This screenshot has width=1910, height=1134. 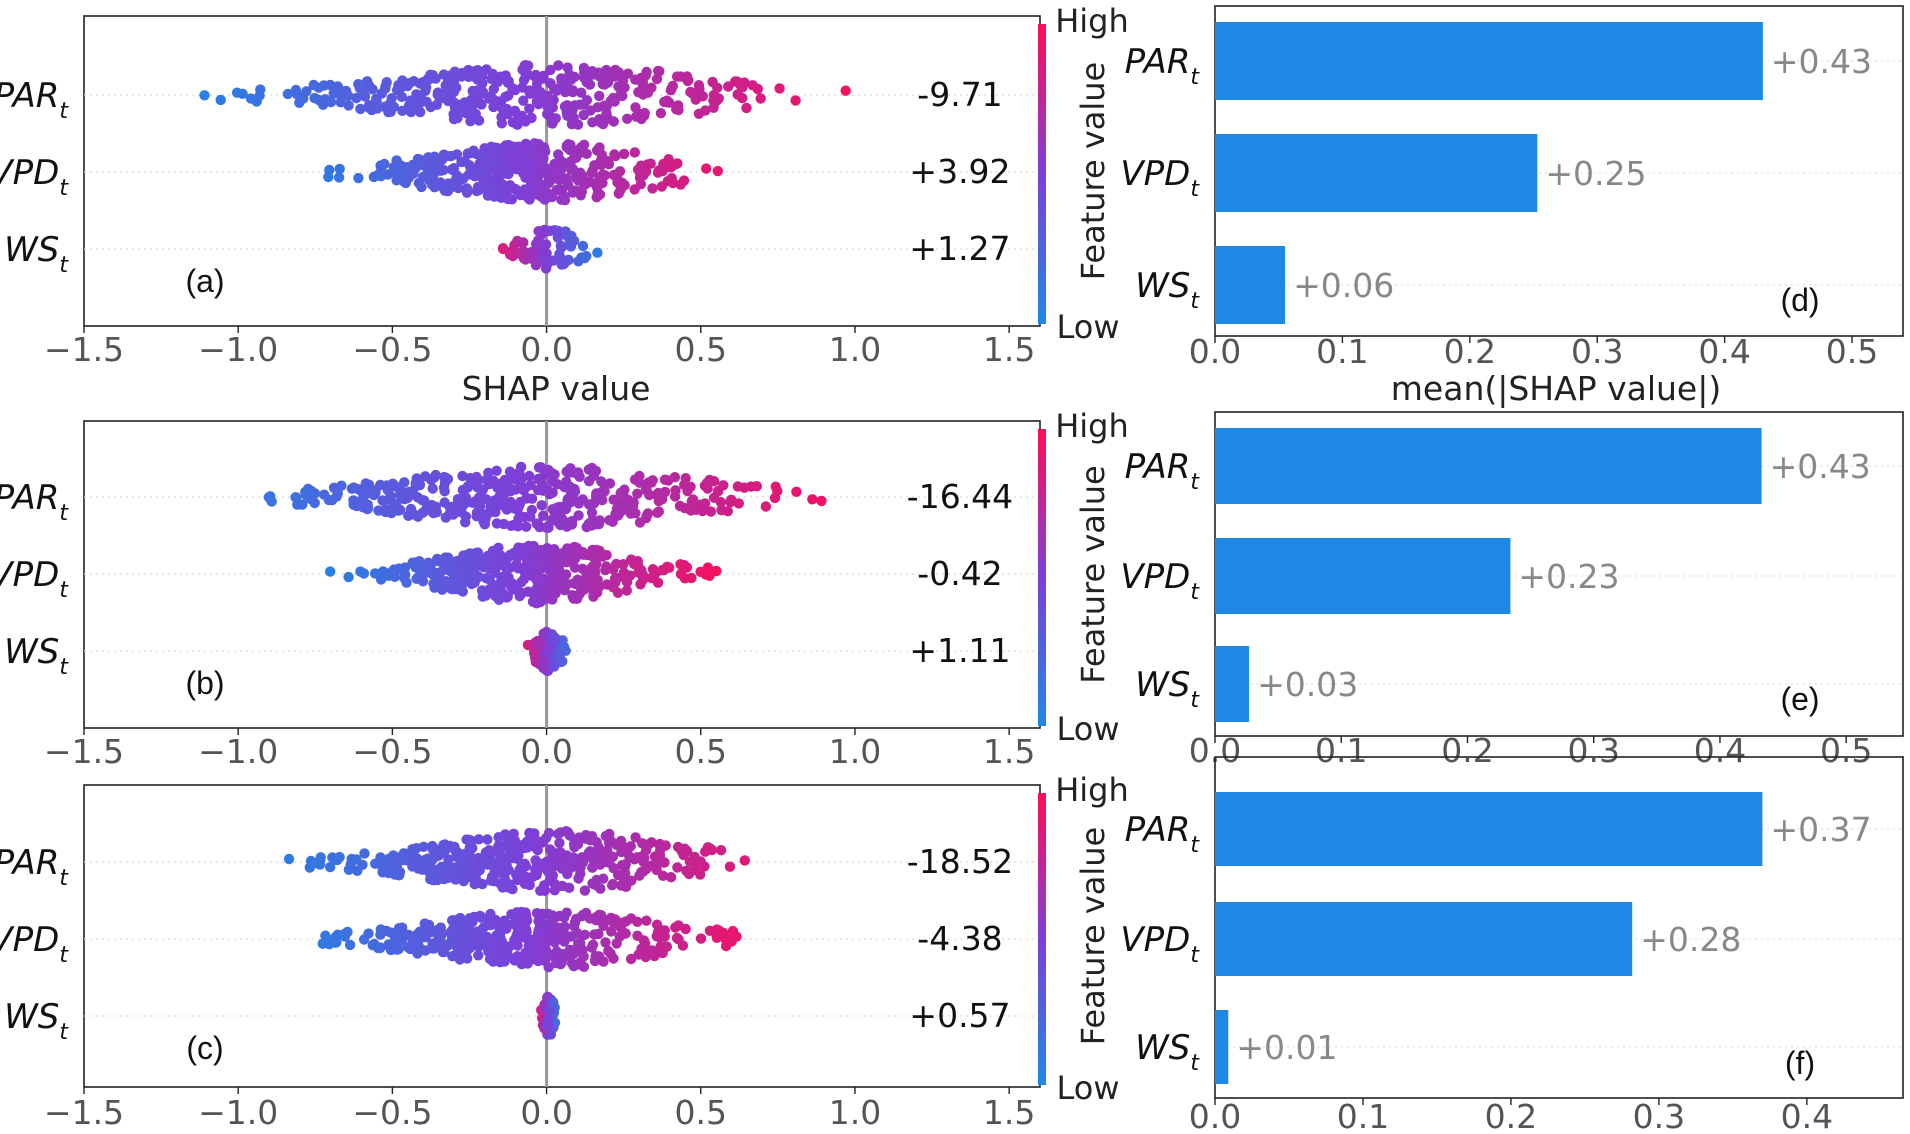 I want to click on x-tick-label: 0.5, so click(x=701, y=349).